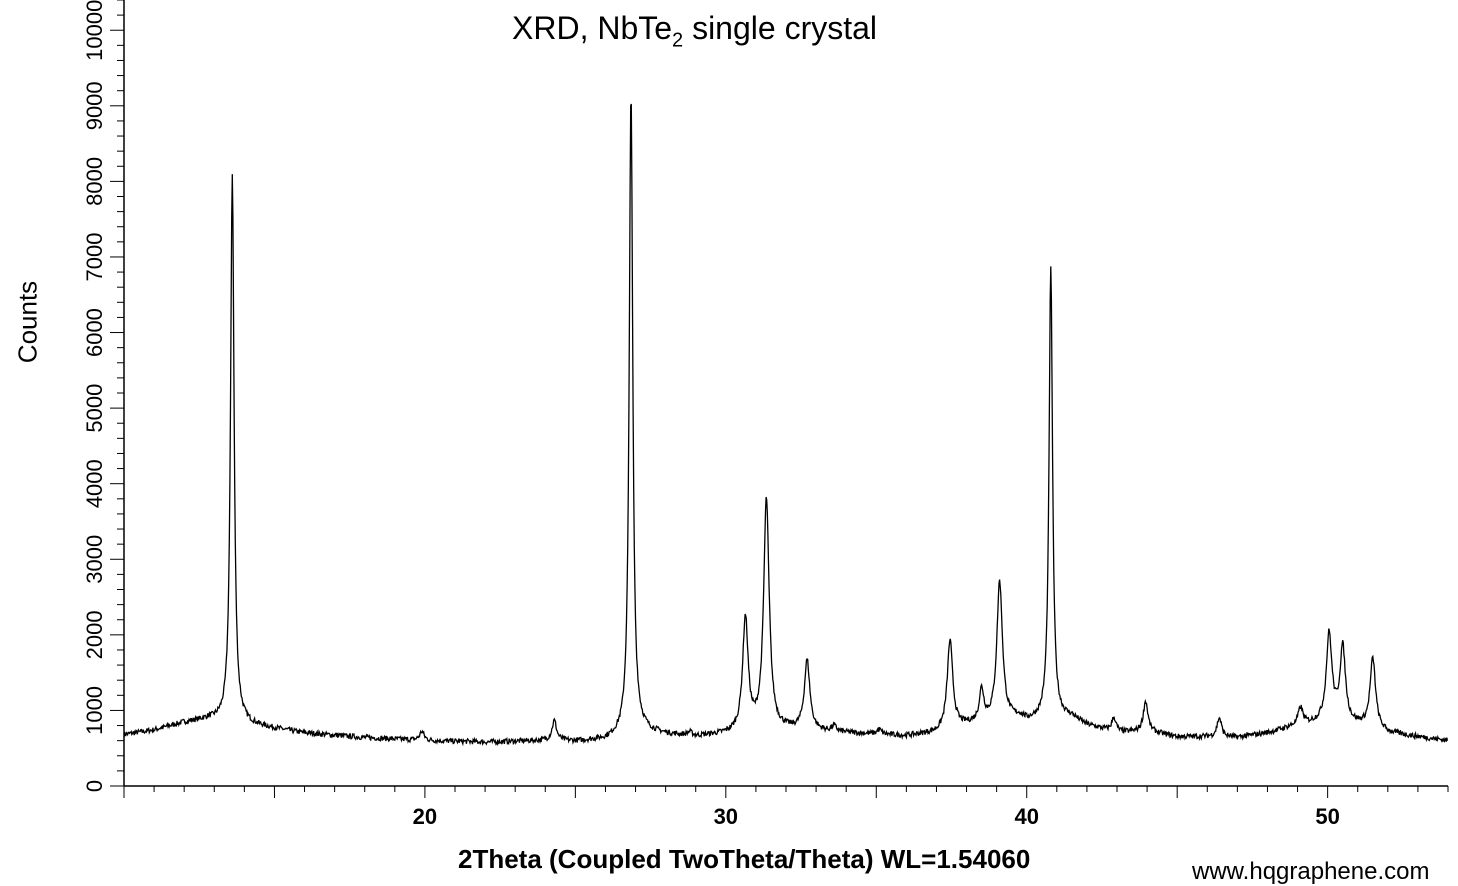 The width and height of the screenshot is (1458, 886). I want to click on x-tick-label: 50, so click(1327, 816).